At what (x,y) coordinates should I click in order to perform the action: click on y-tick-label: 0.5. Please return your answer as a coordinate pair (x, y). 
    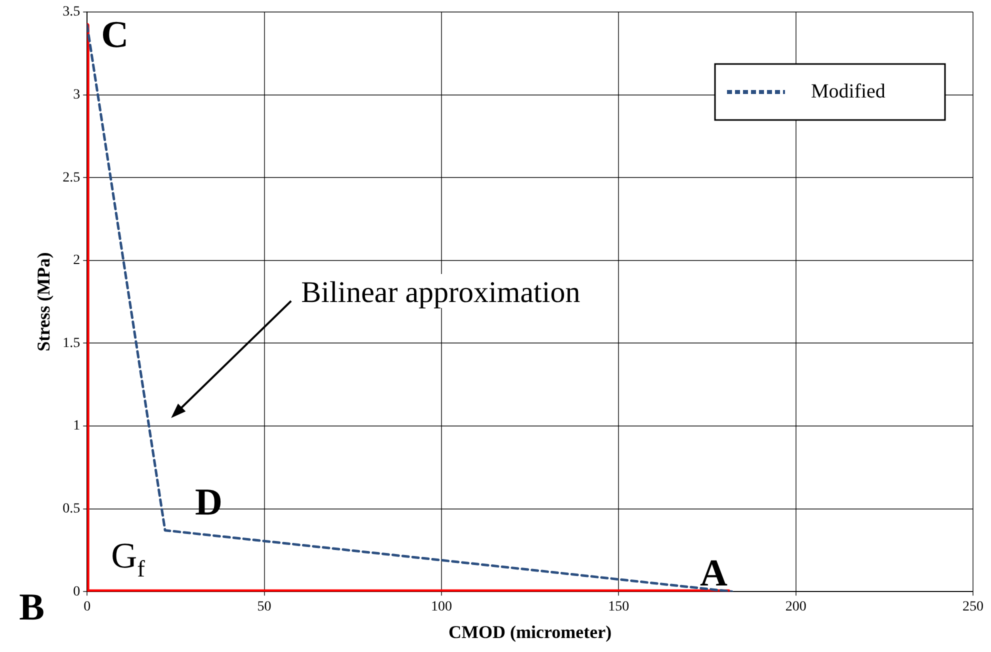
    Looking at the image, I should click on (71, 508).